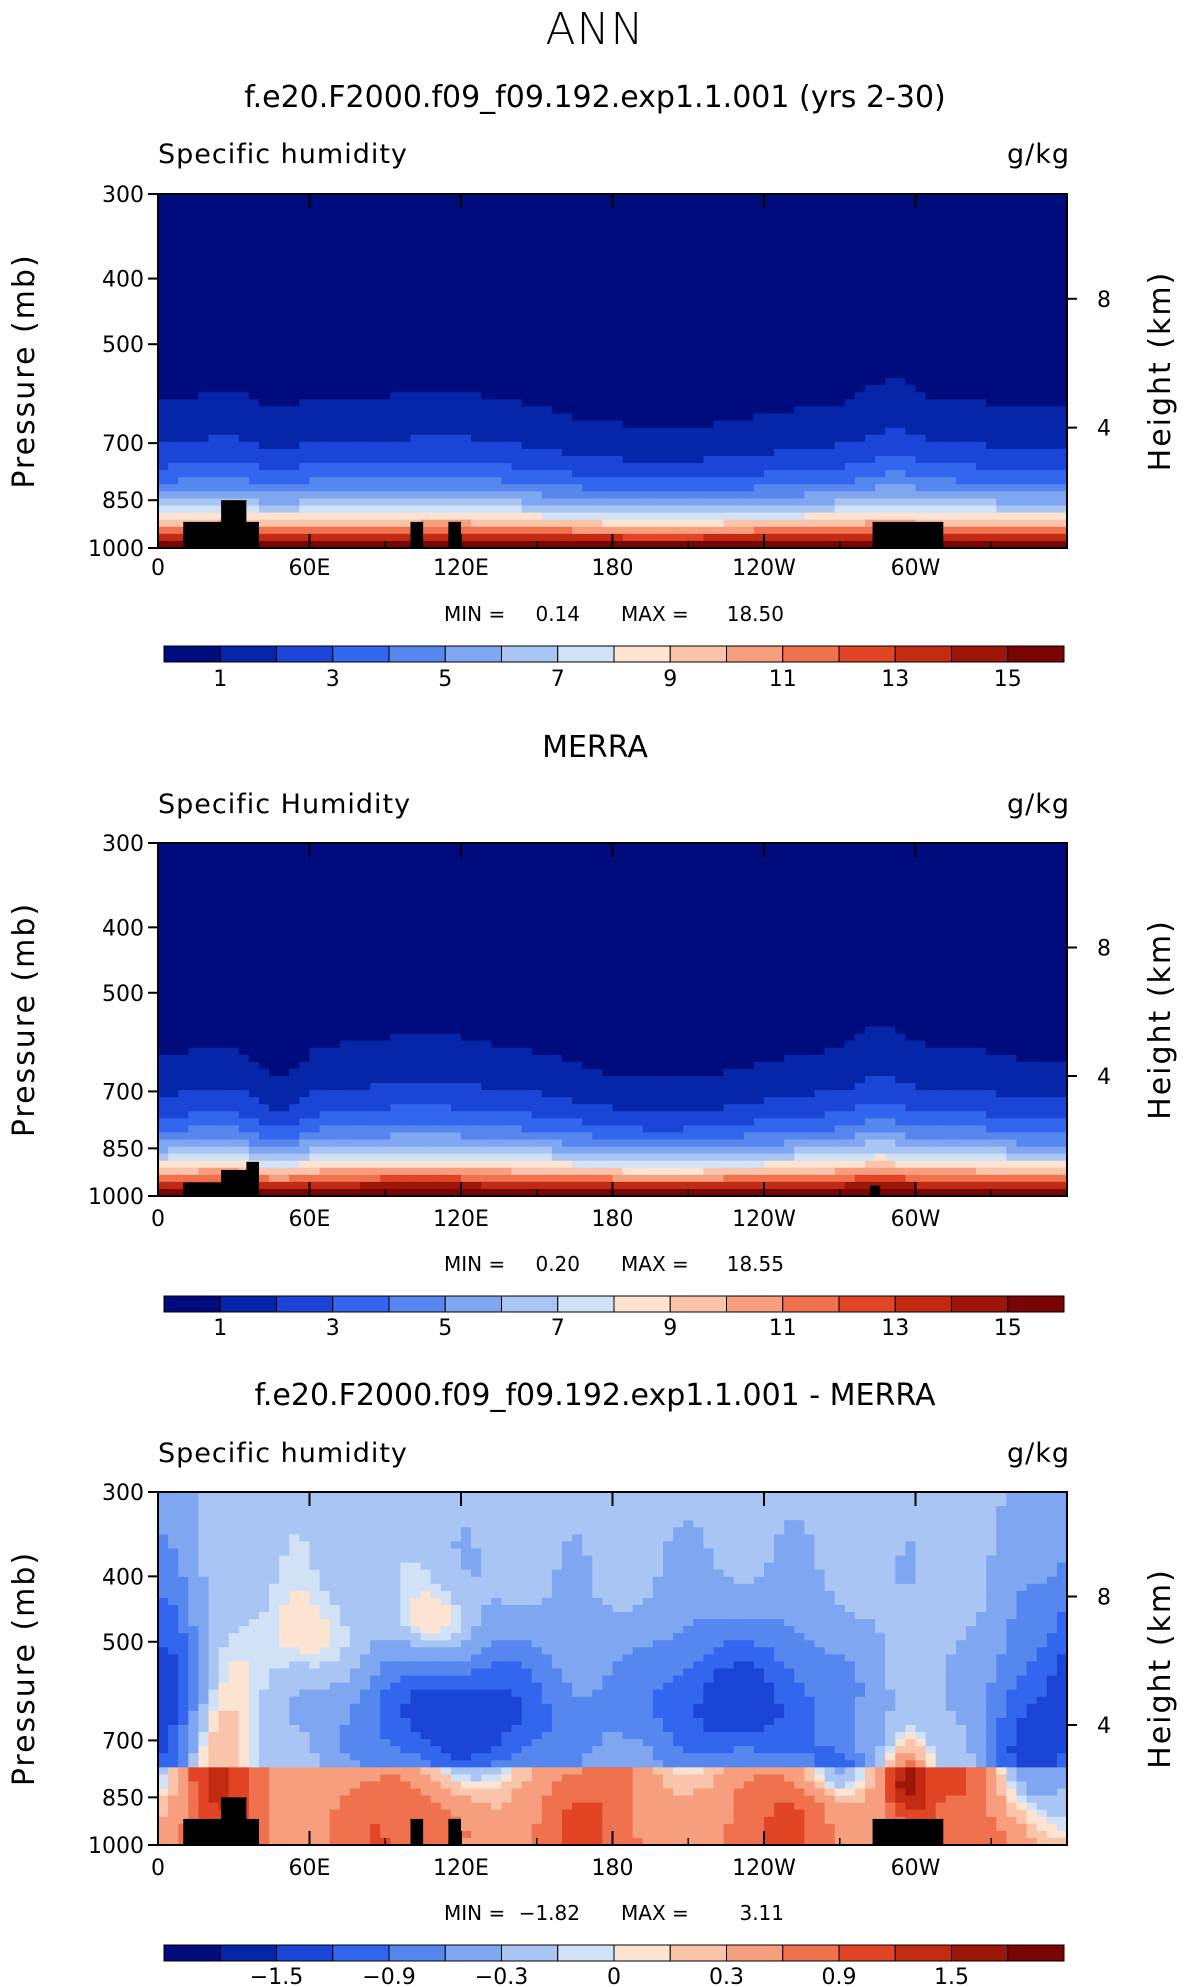  Describe the element at coordinates (417, 654) in the screenshot. I see `colorbar-box` at that location.